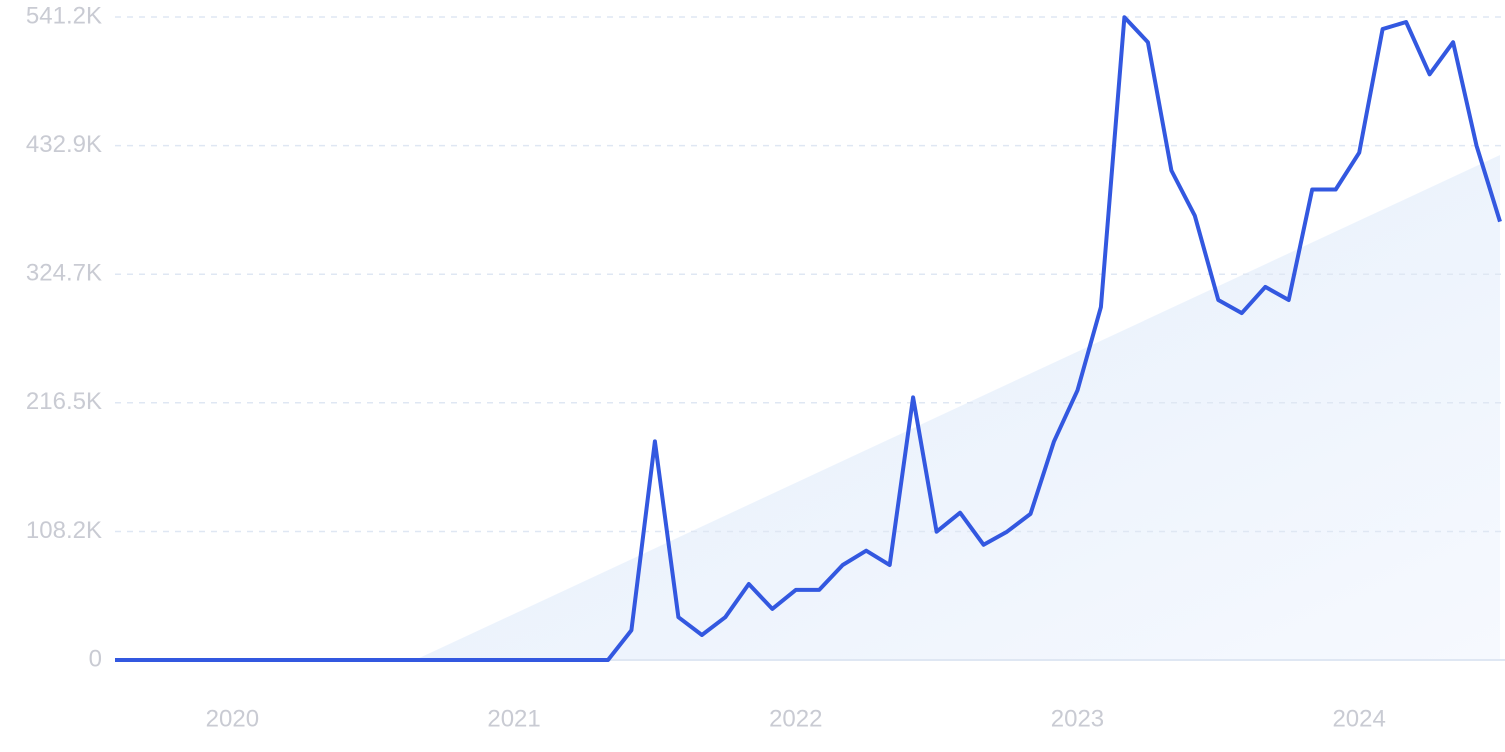 The image size is (1505, 752). What do you see at coordinates (232, 718) in the screenshot?
I see `x-tick-label: 2020` at bounding box center [232, 718].